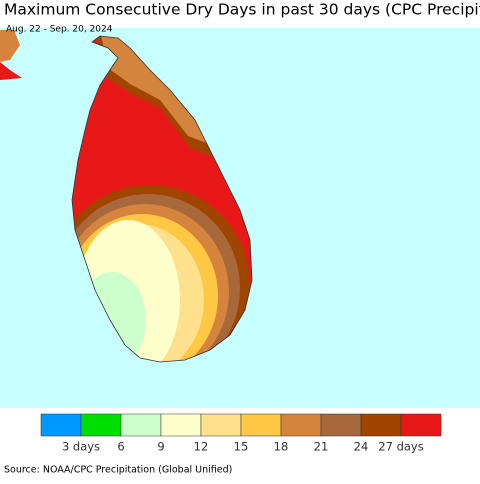  Describe the element at coordinates (241, 447) in the screenshot. I see `legend-label: 15` at that location.